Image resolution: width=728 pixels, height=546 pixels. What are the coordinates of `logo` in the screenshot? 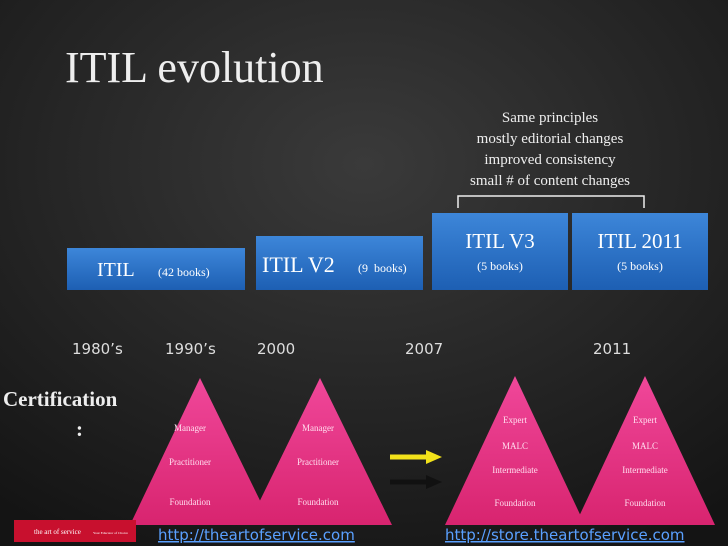 It's located at (75, 531).